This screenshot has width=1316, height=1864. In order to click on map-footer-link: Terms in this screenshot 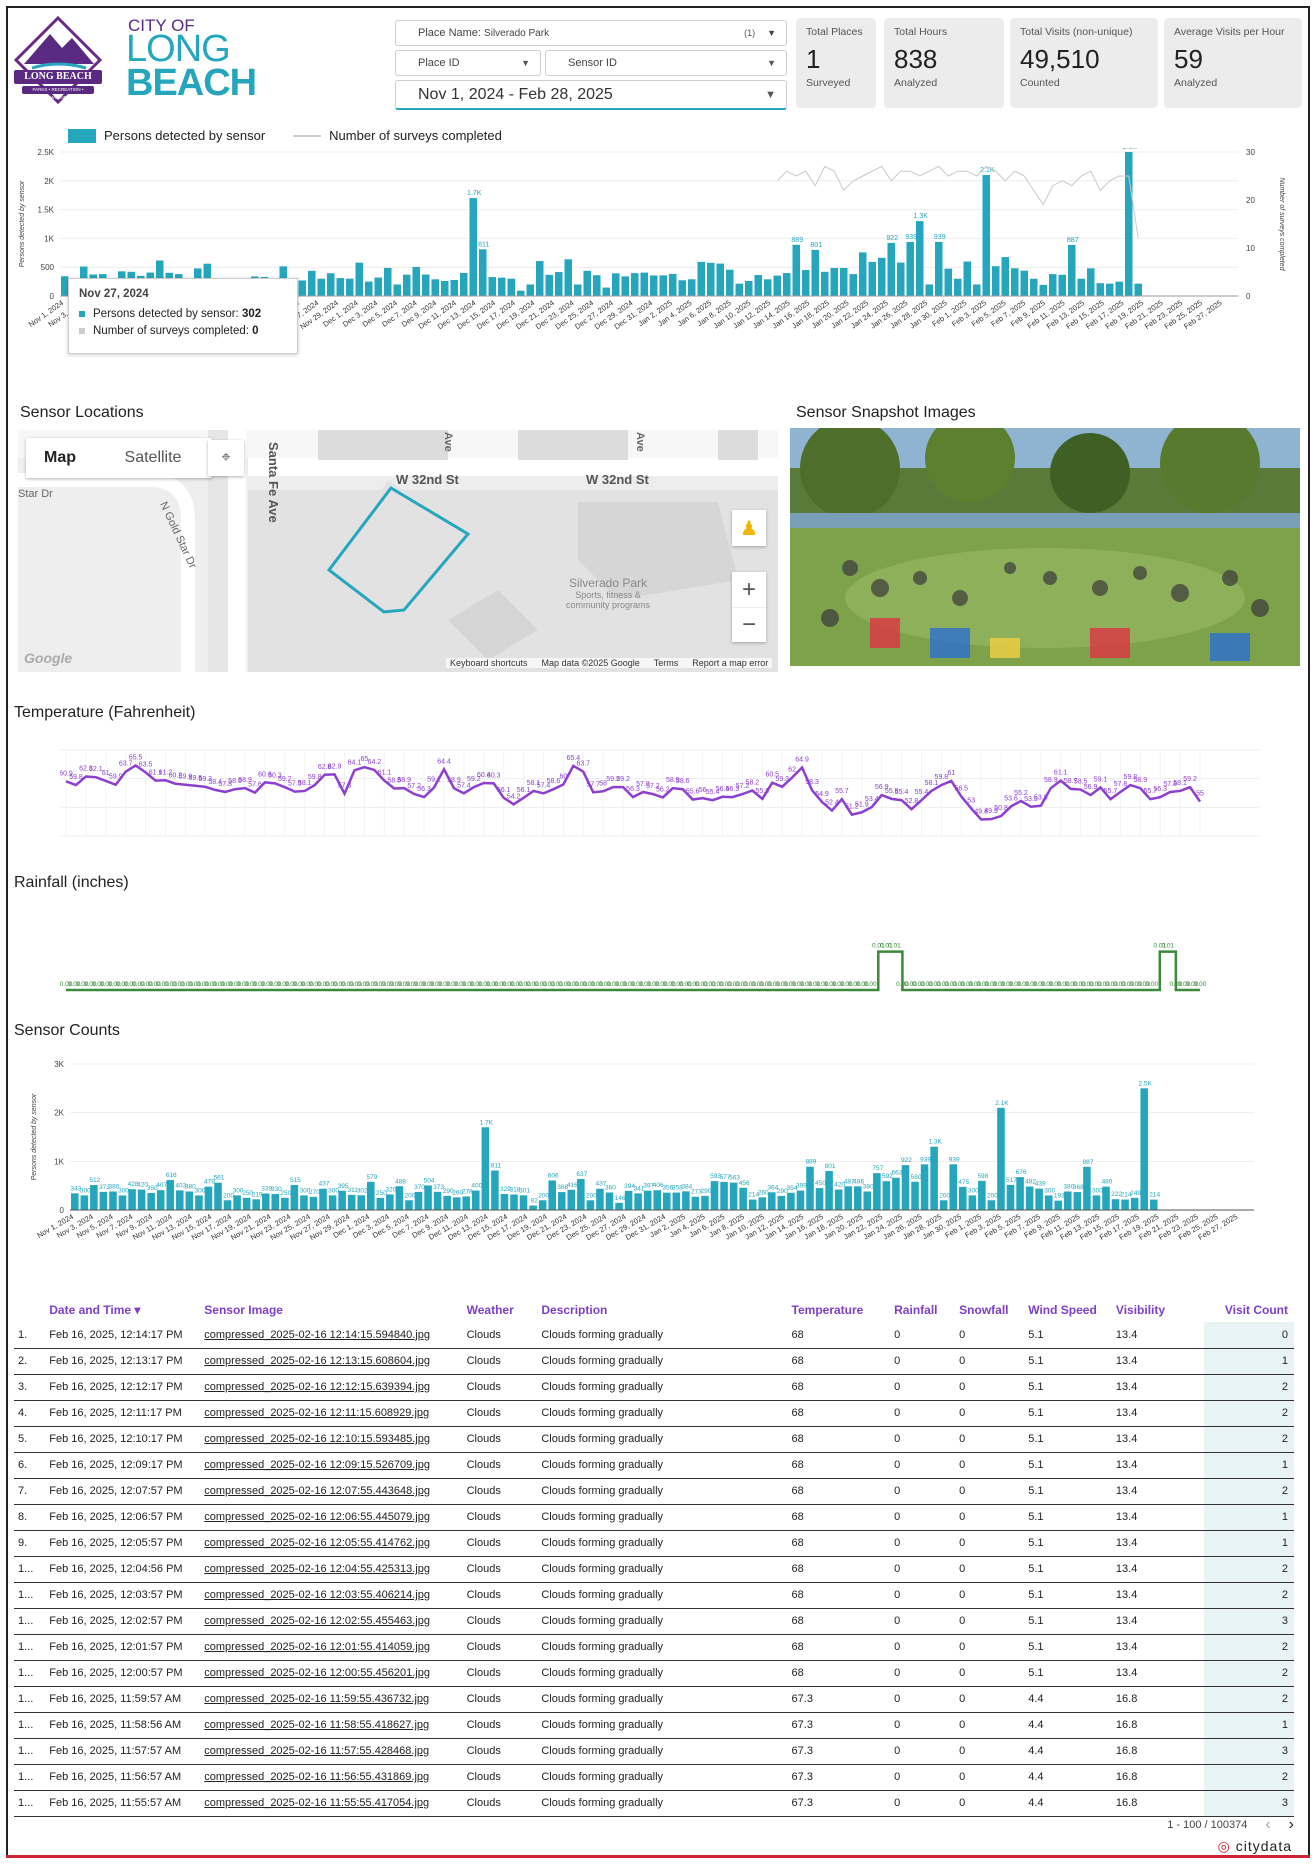, I will do `click(666, 663)`.